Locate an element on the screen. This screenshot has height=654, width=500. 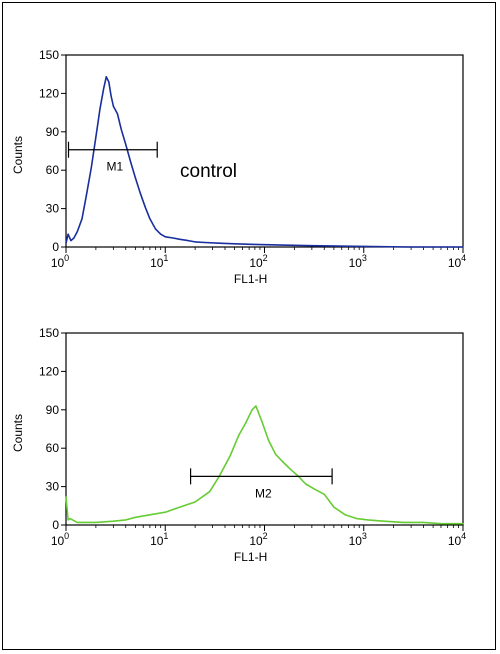
y-tick-label: 0 is located at coordinates (55, 525).